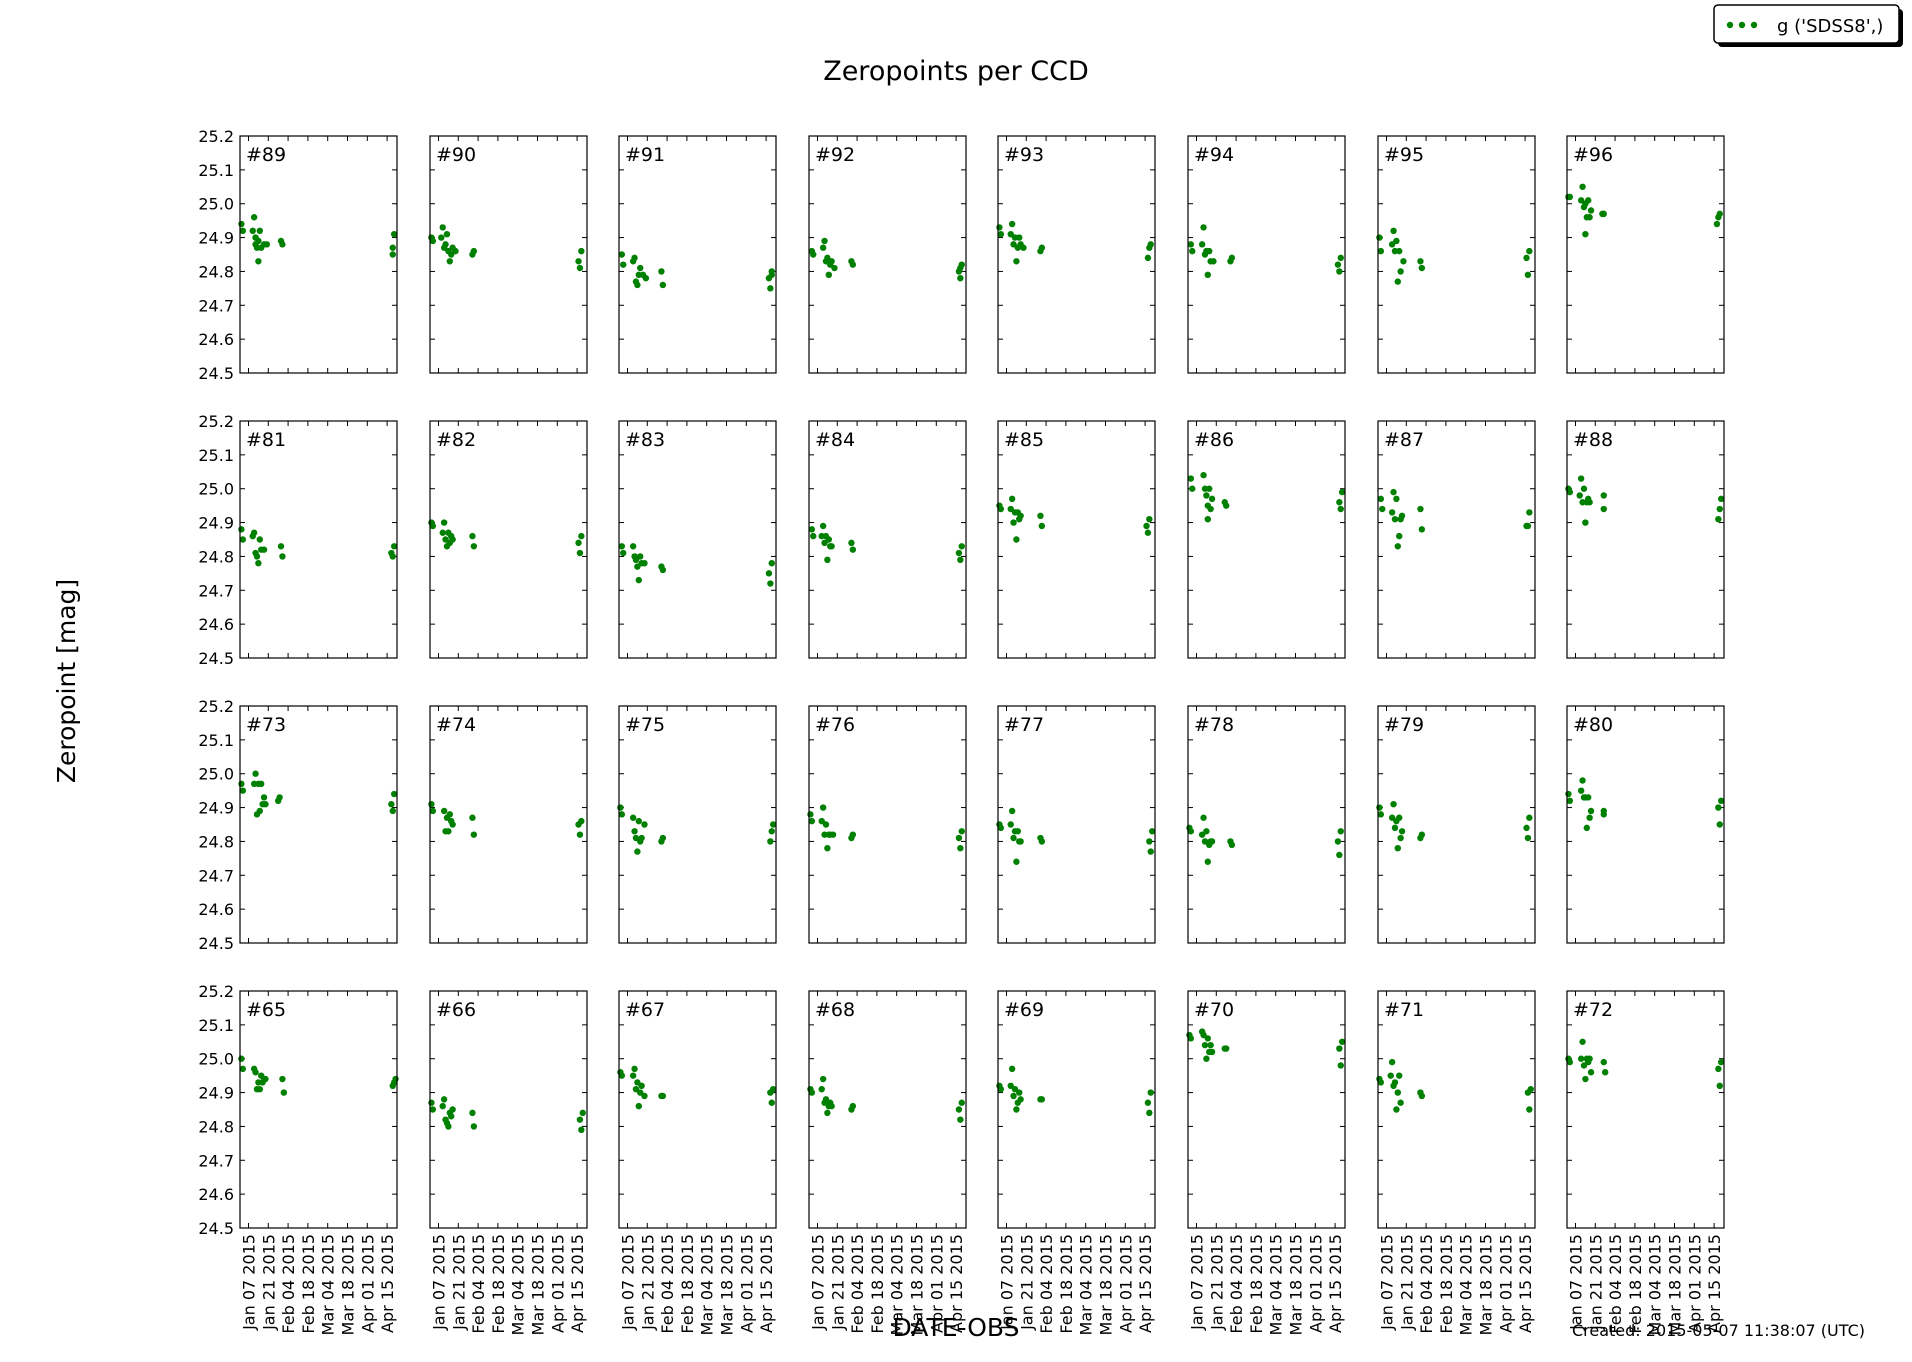  Describe the element at coordinates (1024, 155) in the screenshot. I see `ccd-label: #93` at that location.